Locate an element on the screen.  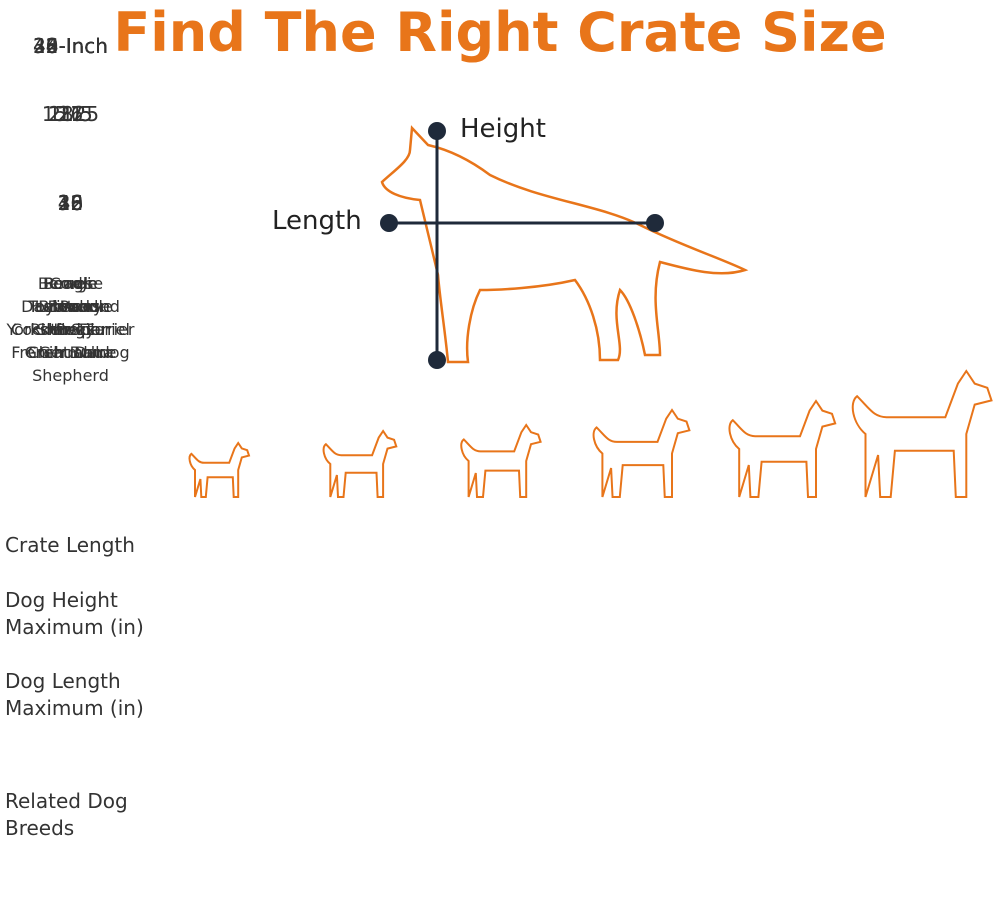
crate-length: 36-Inch is located at coordinates (70, 46).